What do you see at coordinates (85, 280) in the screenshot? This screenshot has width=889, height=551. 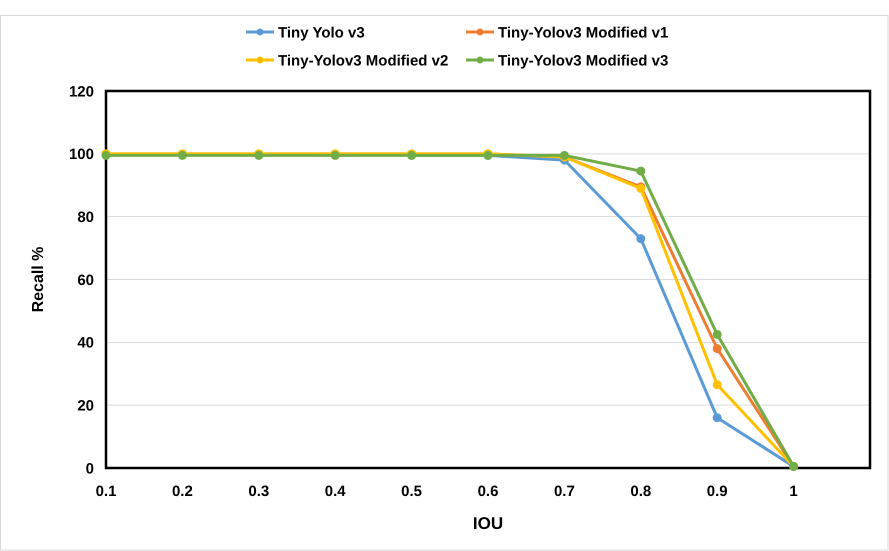 I see `y-tick-label: 60` at bounding box center [85, 280].